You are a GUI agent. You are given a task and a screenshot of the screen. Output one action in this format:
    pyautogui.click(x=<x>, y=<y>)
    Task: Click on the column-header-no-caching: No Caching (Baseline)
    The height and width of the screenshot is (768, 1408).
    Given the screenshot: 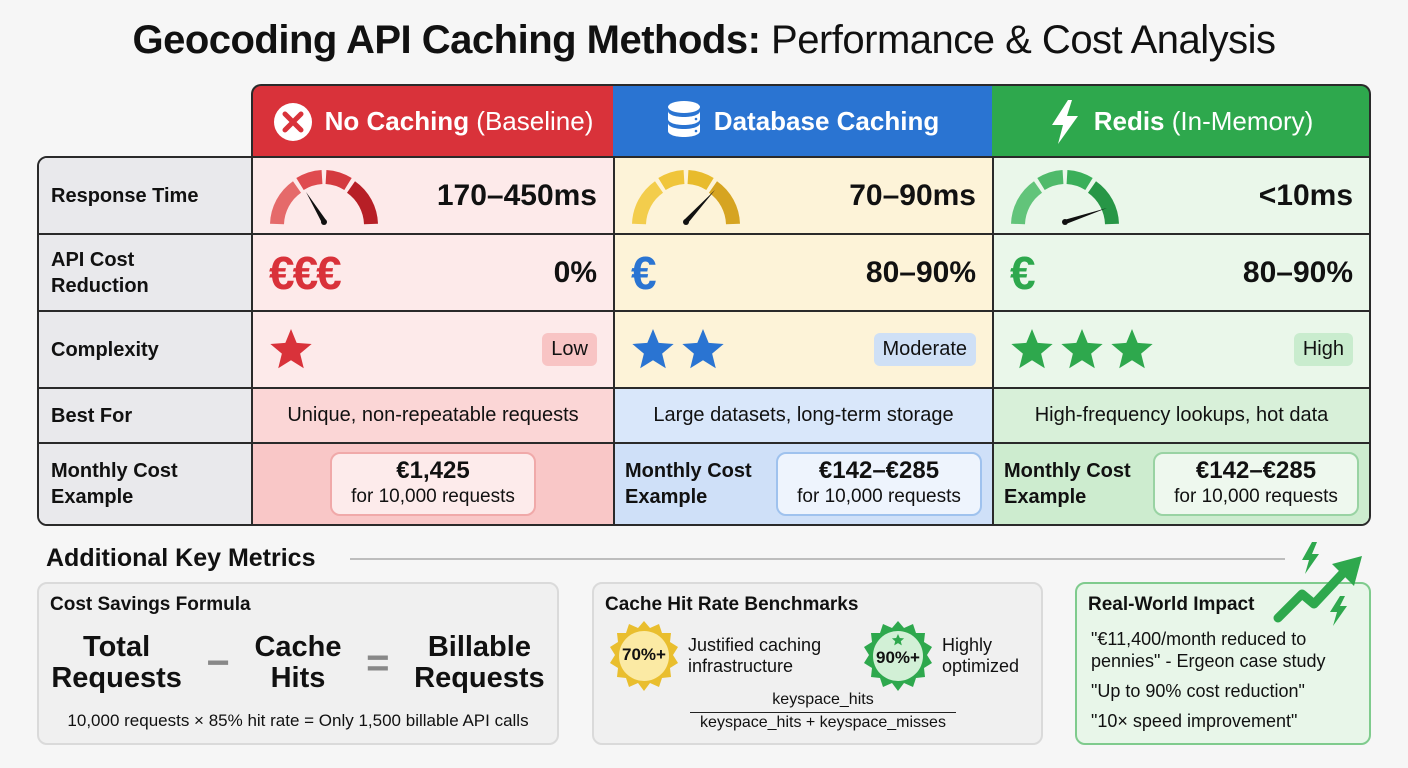 What is the action you would take?
    pyautogui.click(x=432, y=120)
    